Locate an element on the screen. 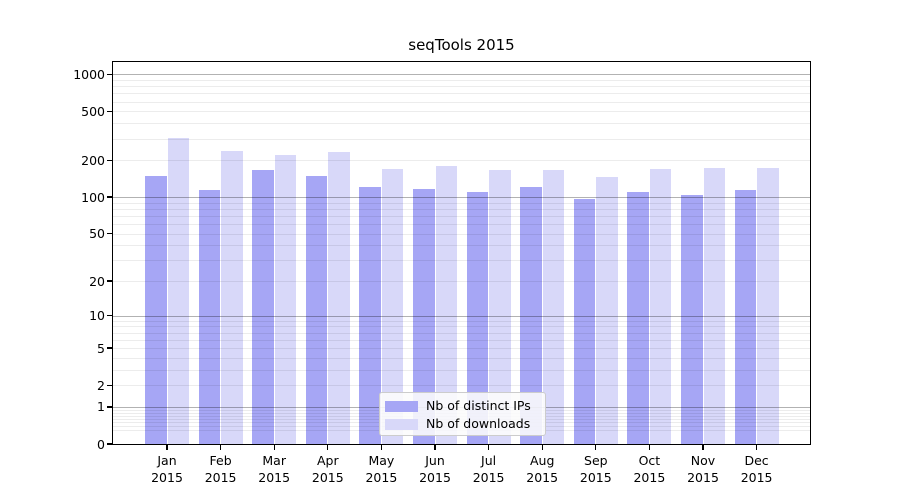 The image size is (900, 500). bar-downloads-jul is located at coordinates (500, 307).